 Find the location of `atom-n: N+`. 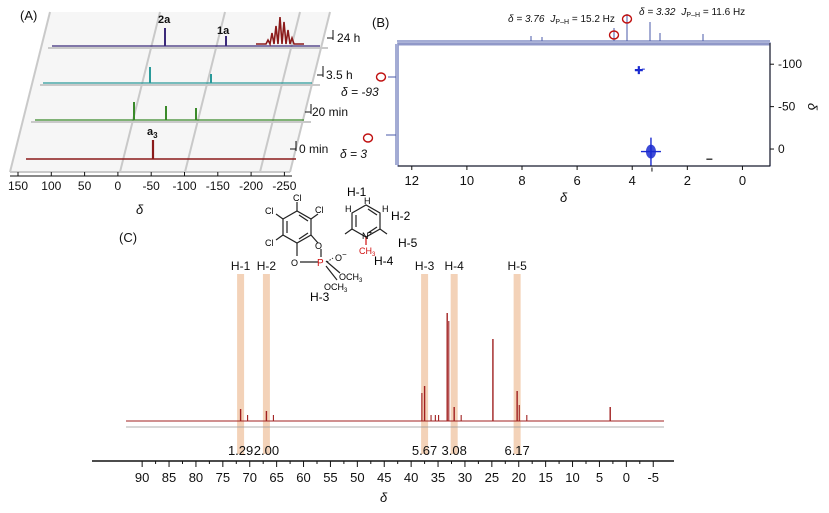

atom-n: N+ is located at coordinates (367, 235).